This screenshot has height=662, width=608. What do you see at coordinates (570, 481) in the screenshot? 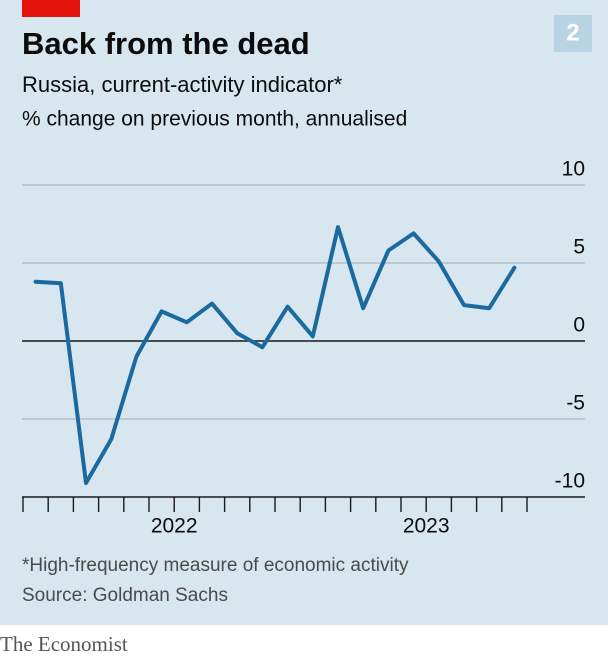
I see `y-tick-label: -10` at bounding box center [570, 481].